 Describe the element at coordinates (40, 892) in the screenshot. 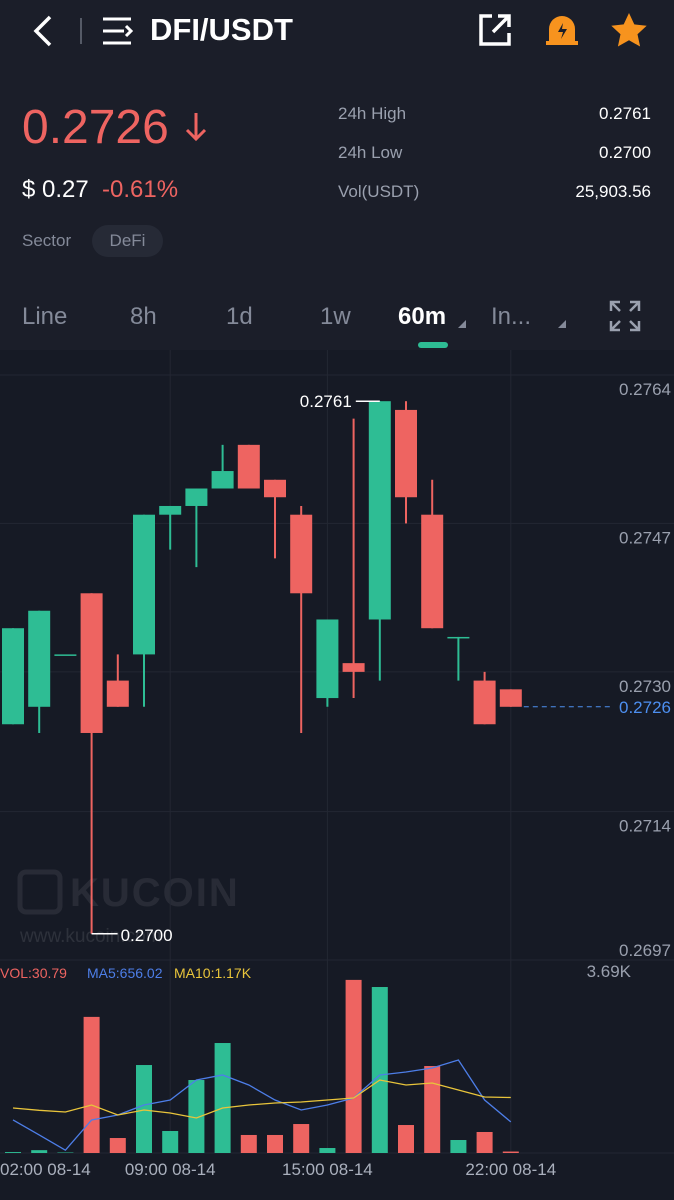

I see `watermark-icon` at that location.